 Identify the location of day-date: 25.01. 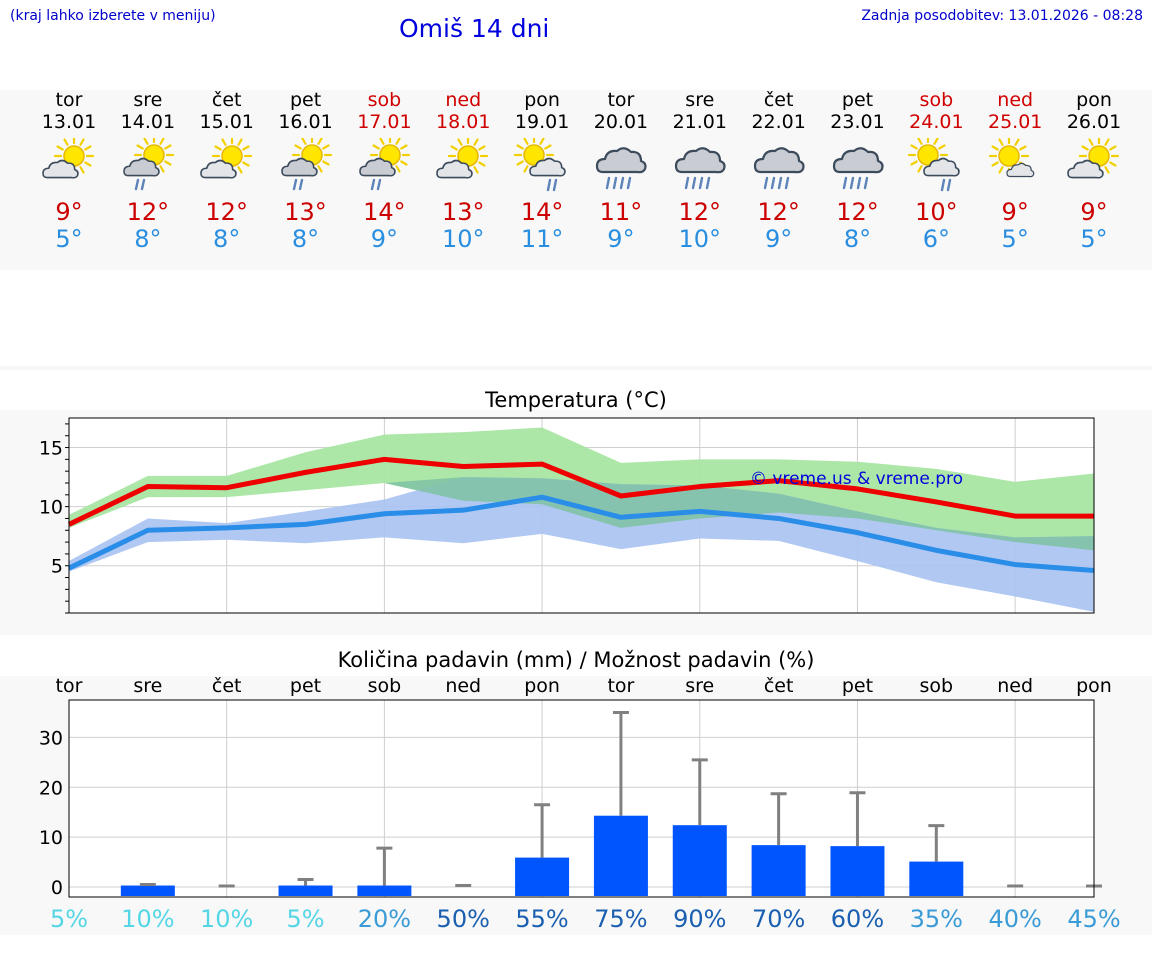
(1015, 122).